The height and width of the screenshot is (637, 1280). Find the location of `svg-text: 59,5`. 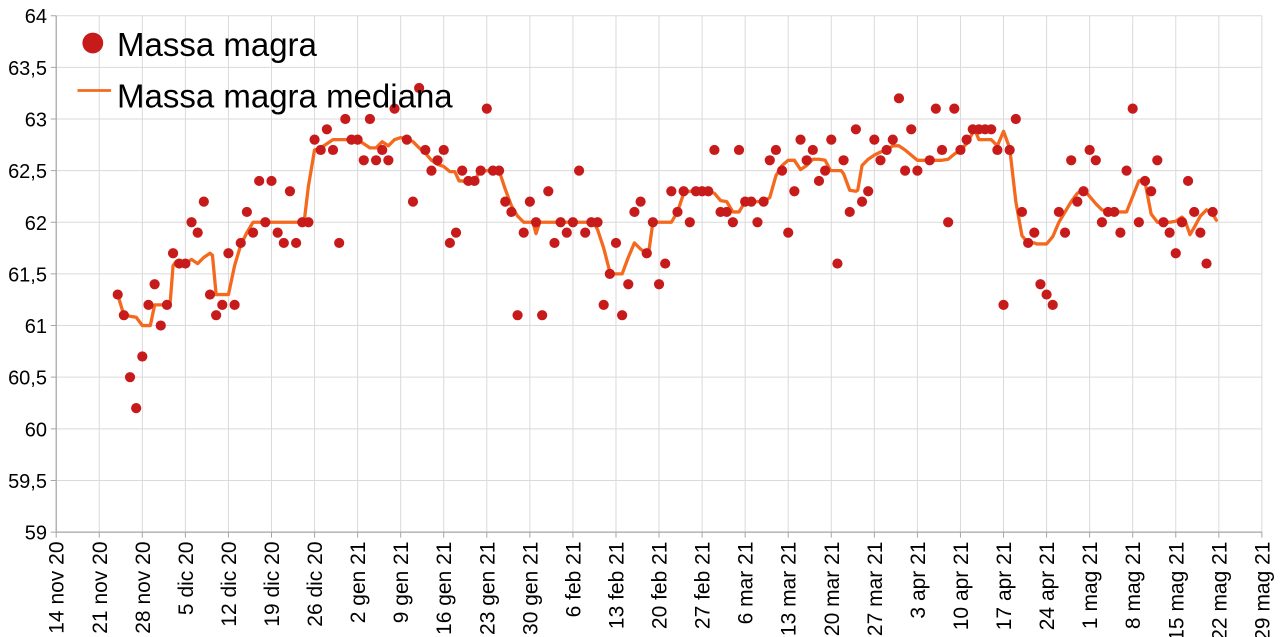

svg-text: 59,5 is located at coordinates (27, 482).